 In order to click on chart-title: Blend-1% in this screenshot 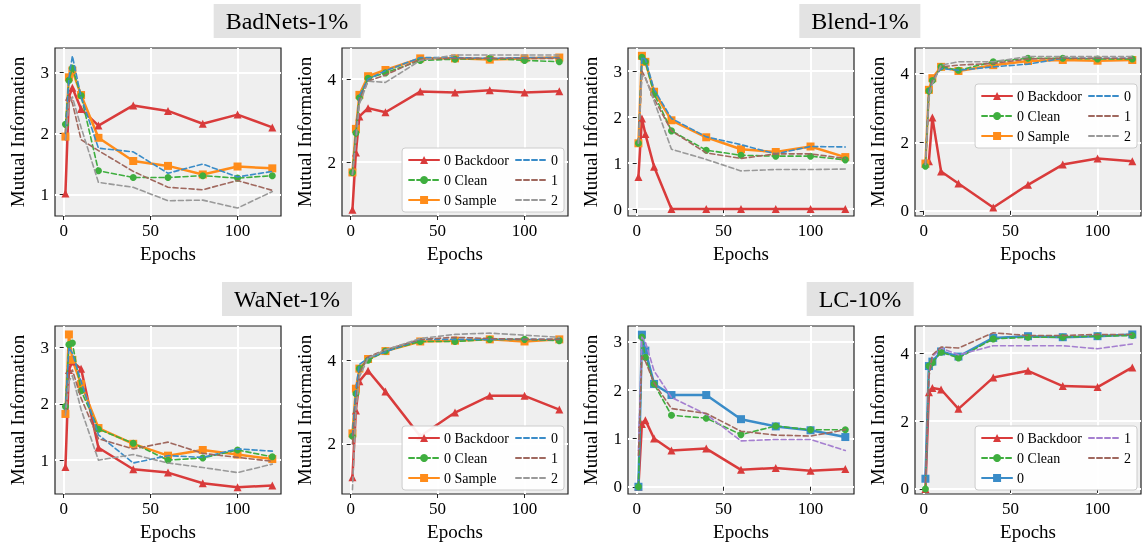, I will do `click(860, 21)`.